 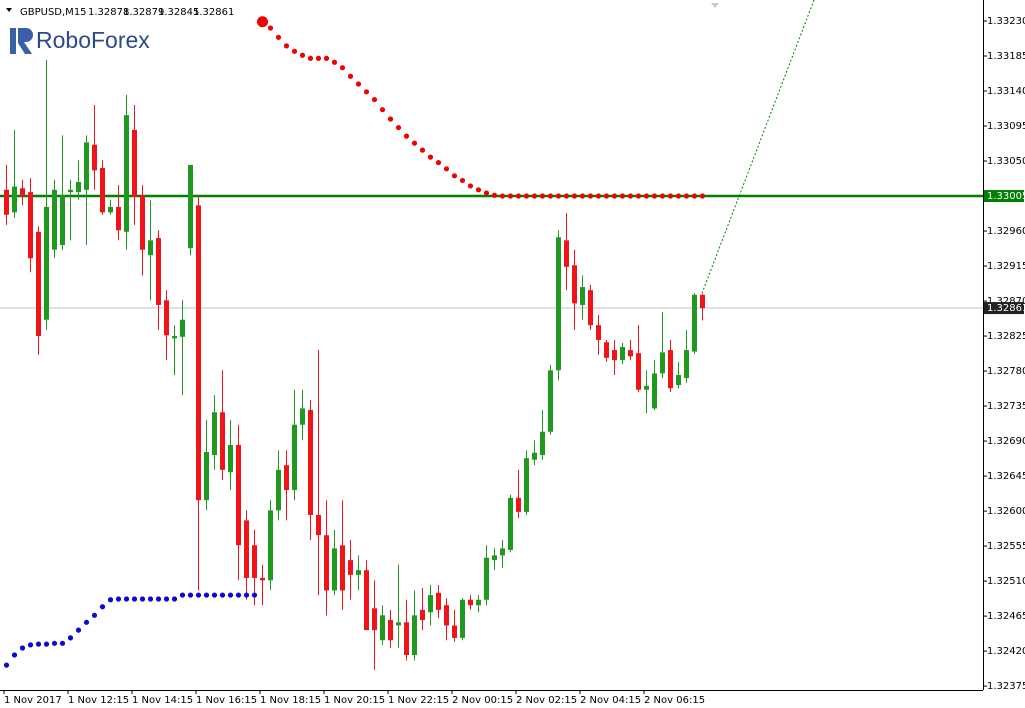 I want to click on x-tick-label: 1 Nov 18:15, so click(x=290, y=700).